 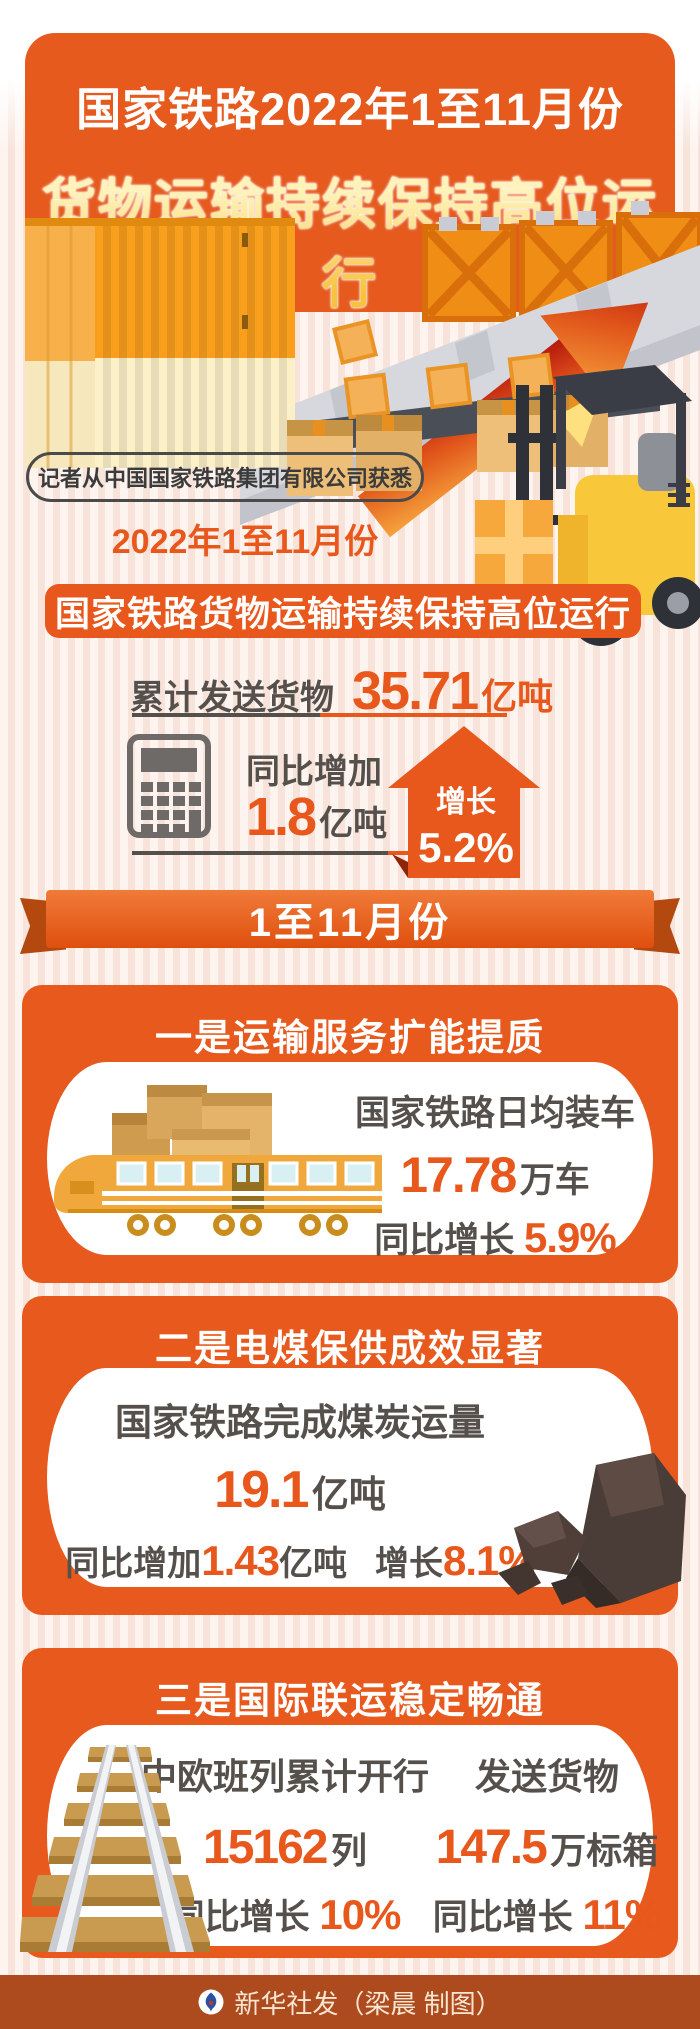 What do you see at coordinates (350, 109) in the screenshot?
I see `title-line1: 国家铁路2022年1至11月份` at bounding box center [350, 109].